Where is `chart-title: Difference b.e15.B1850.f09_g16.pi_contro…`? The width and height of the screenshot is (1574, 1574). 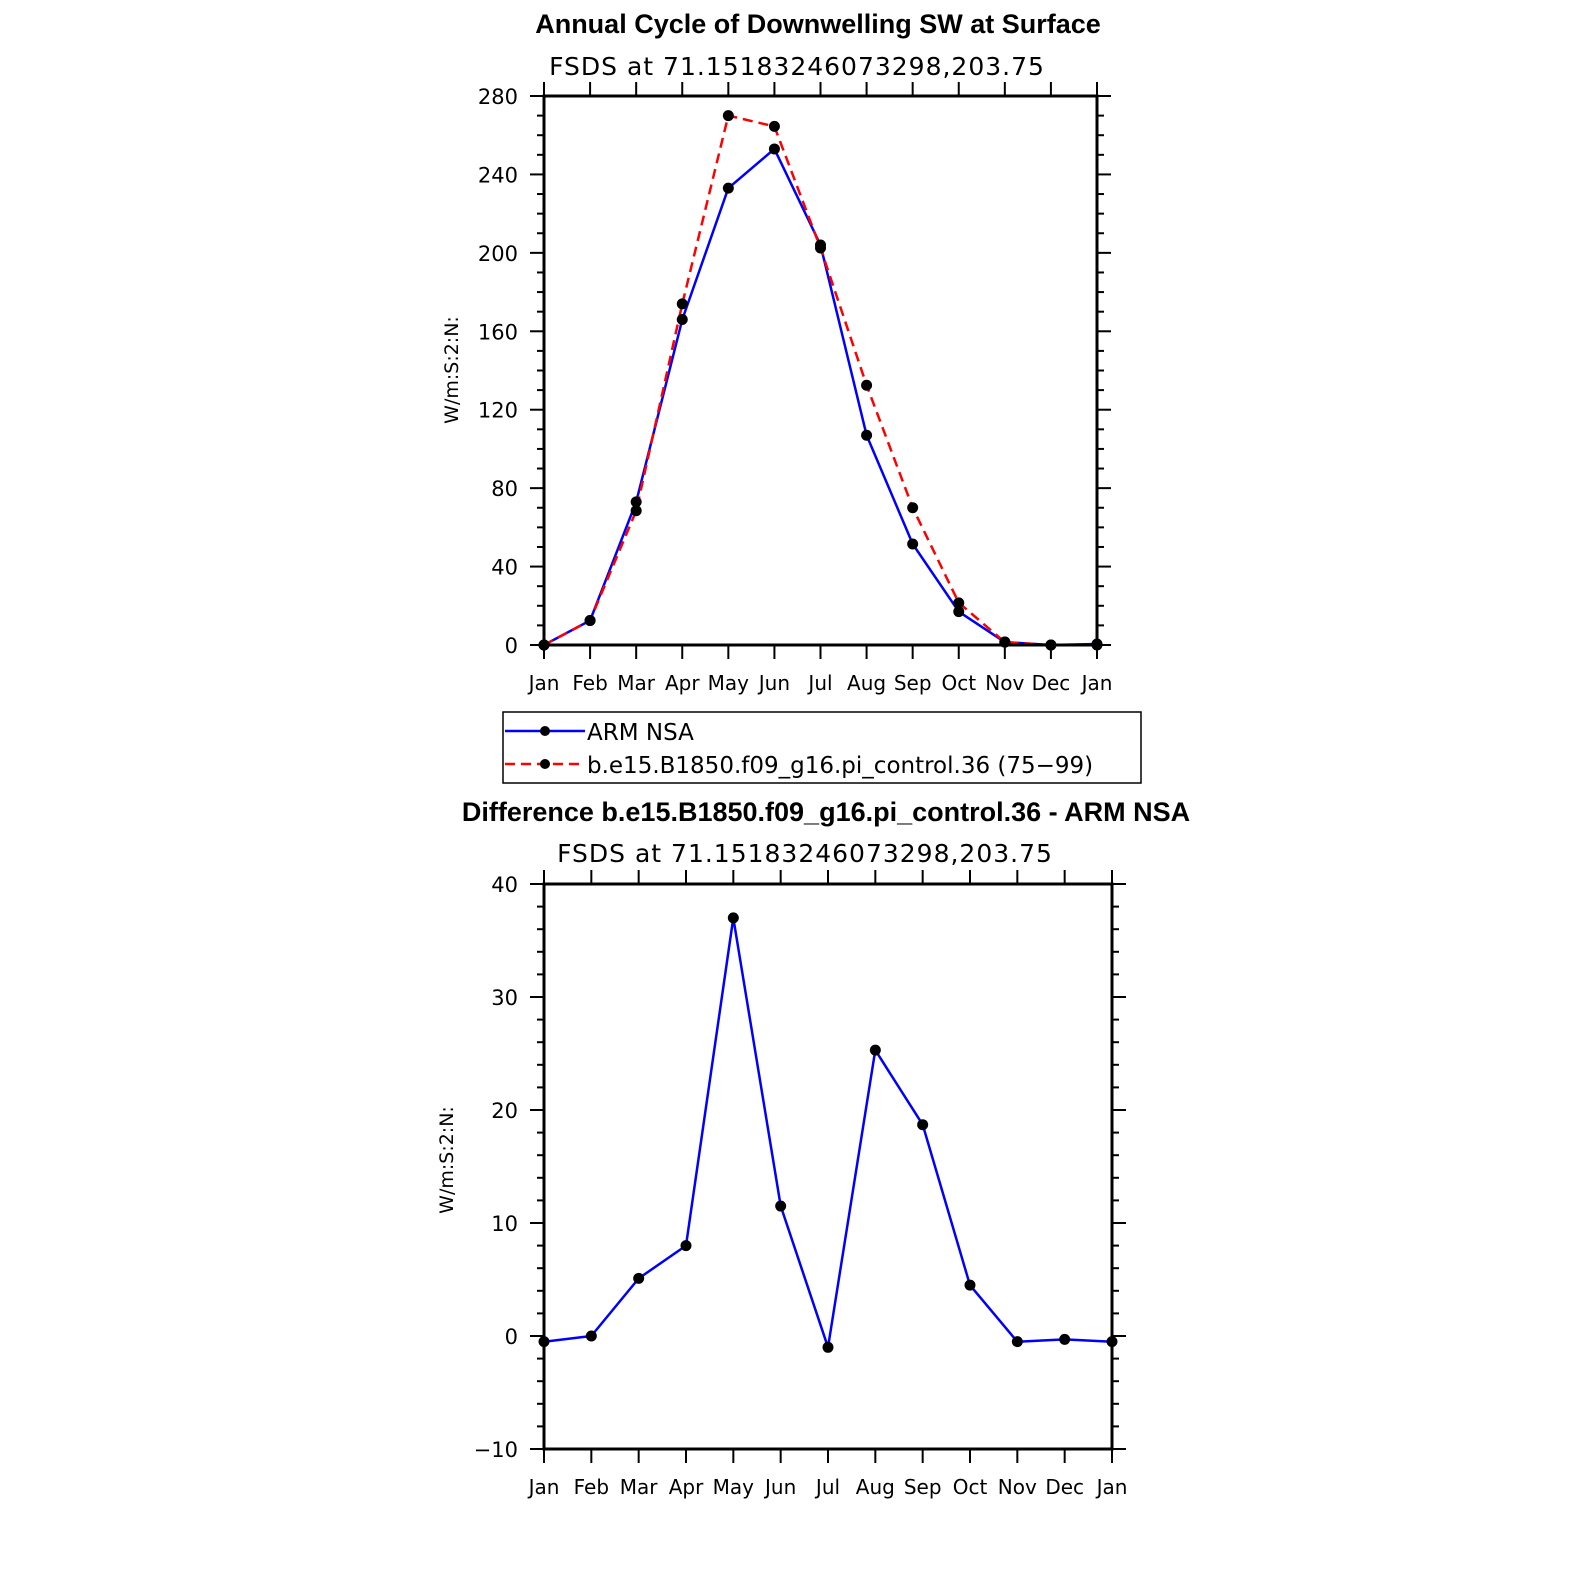
chart-title: Difference b.e15.B1850.f09_g16.pi_contro… is located at coordinates (826, 812).